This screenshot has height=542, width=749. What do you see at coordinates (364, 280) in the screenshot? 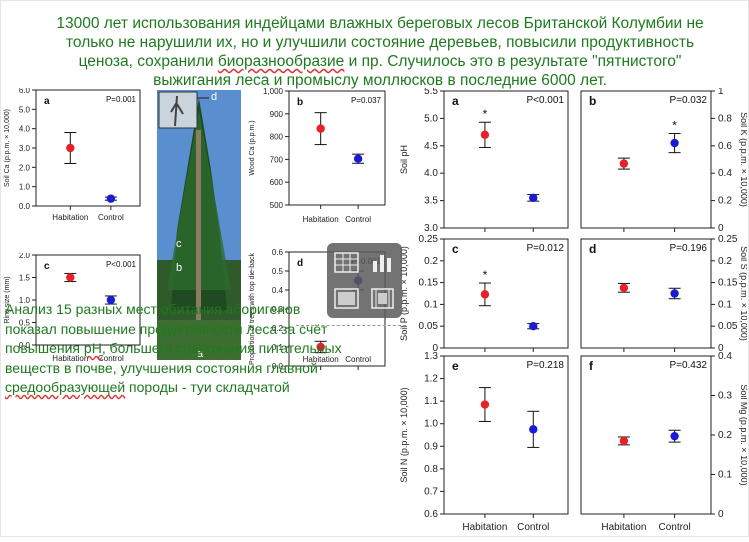
I see `content-insert-toolbar` at bounding box center [364, 280].